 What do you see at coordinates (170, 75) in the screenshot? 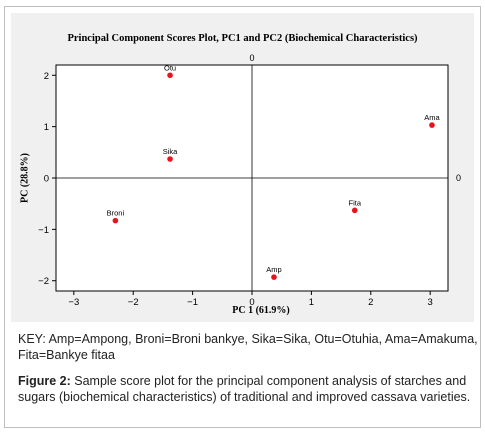
I see `data-point-otu` at bounding box center [170, 75].